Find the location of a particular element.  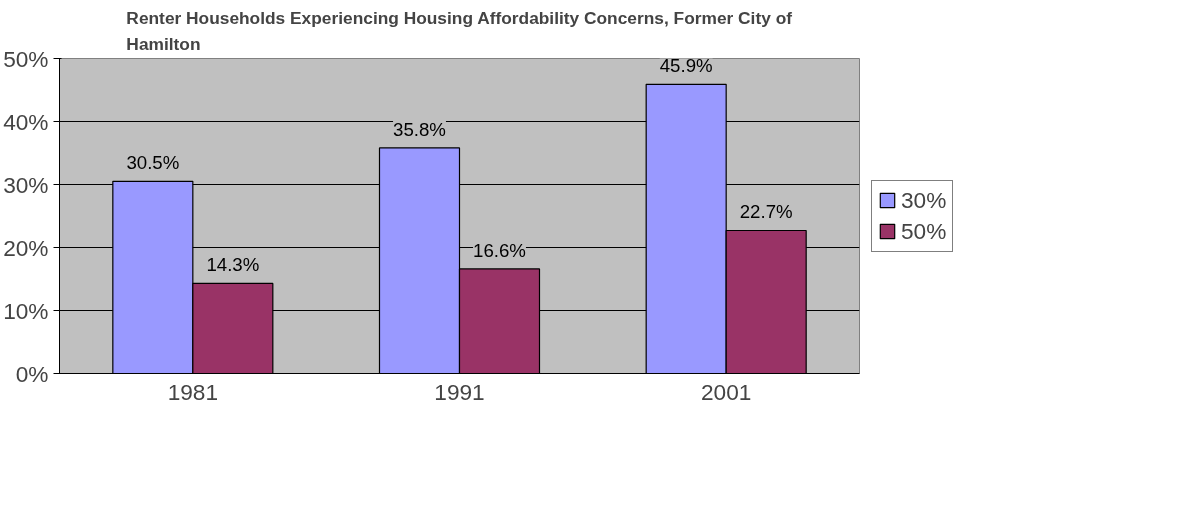

x-tick-label: 1981 is located at coordinates (193, 391).